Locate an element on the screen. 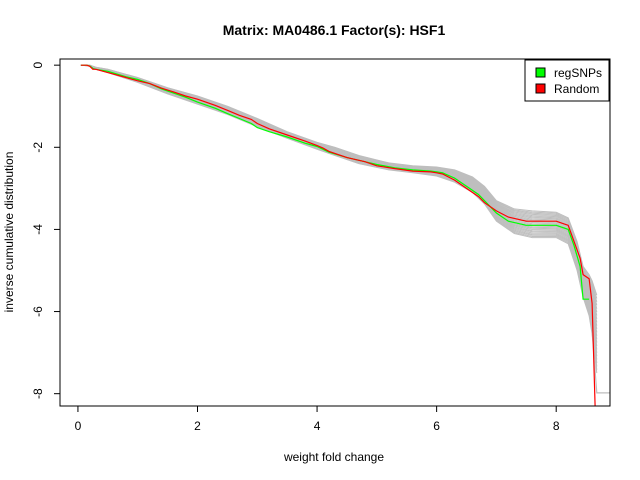 This screenshot has width=640, height=480. x-tick-label: 0 is located at coordinates (78, 426).